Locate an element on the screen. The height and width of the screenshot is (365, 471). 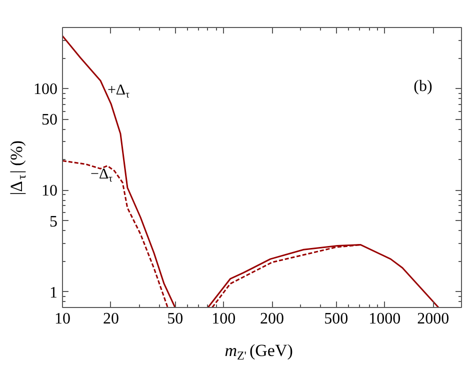
x-tick-label: 50 is located at coordinates (175, 319).